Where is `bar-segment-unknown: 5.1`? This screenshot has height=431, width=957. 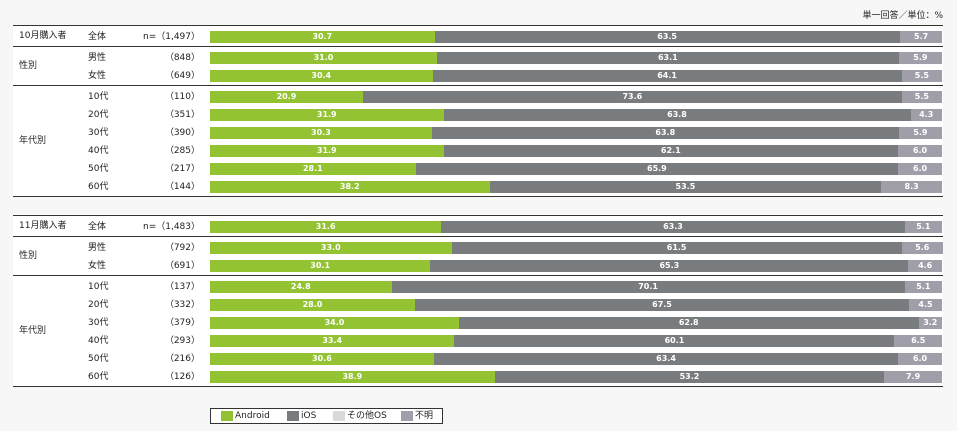 bar-segment-unknown: 5.1 is located at coordinates (923, 227).